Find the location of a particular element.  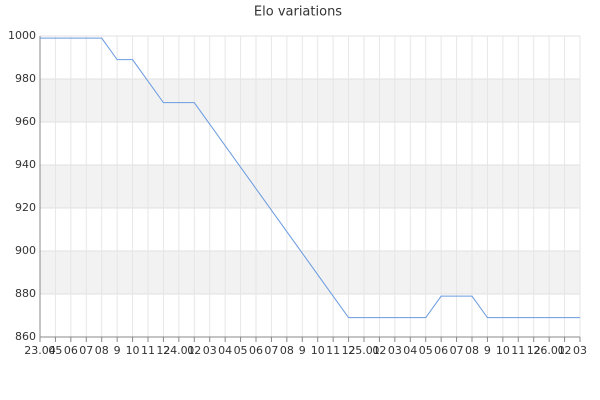

x-tick-label: 24.01 is located at coordinates (179, 350).